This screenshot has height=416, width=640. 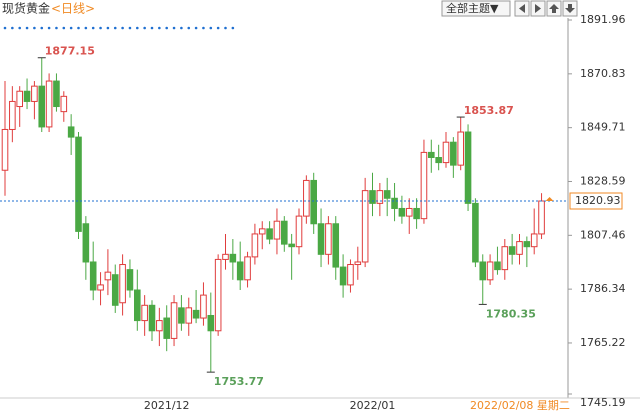 I want to click on annotation: 1753.77, so click(x=239, y=381).